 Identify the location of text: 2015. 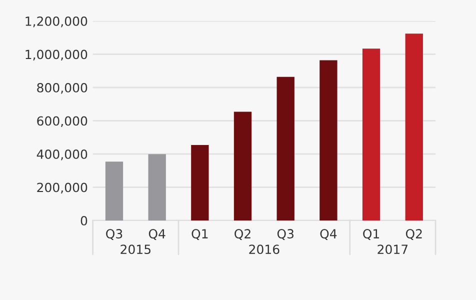
(135, 249).